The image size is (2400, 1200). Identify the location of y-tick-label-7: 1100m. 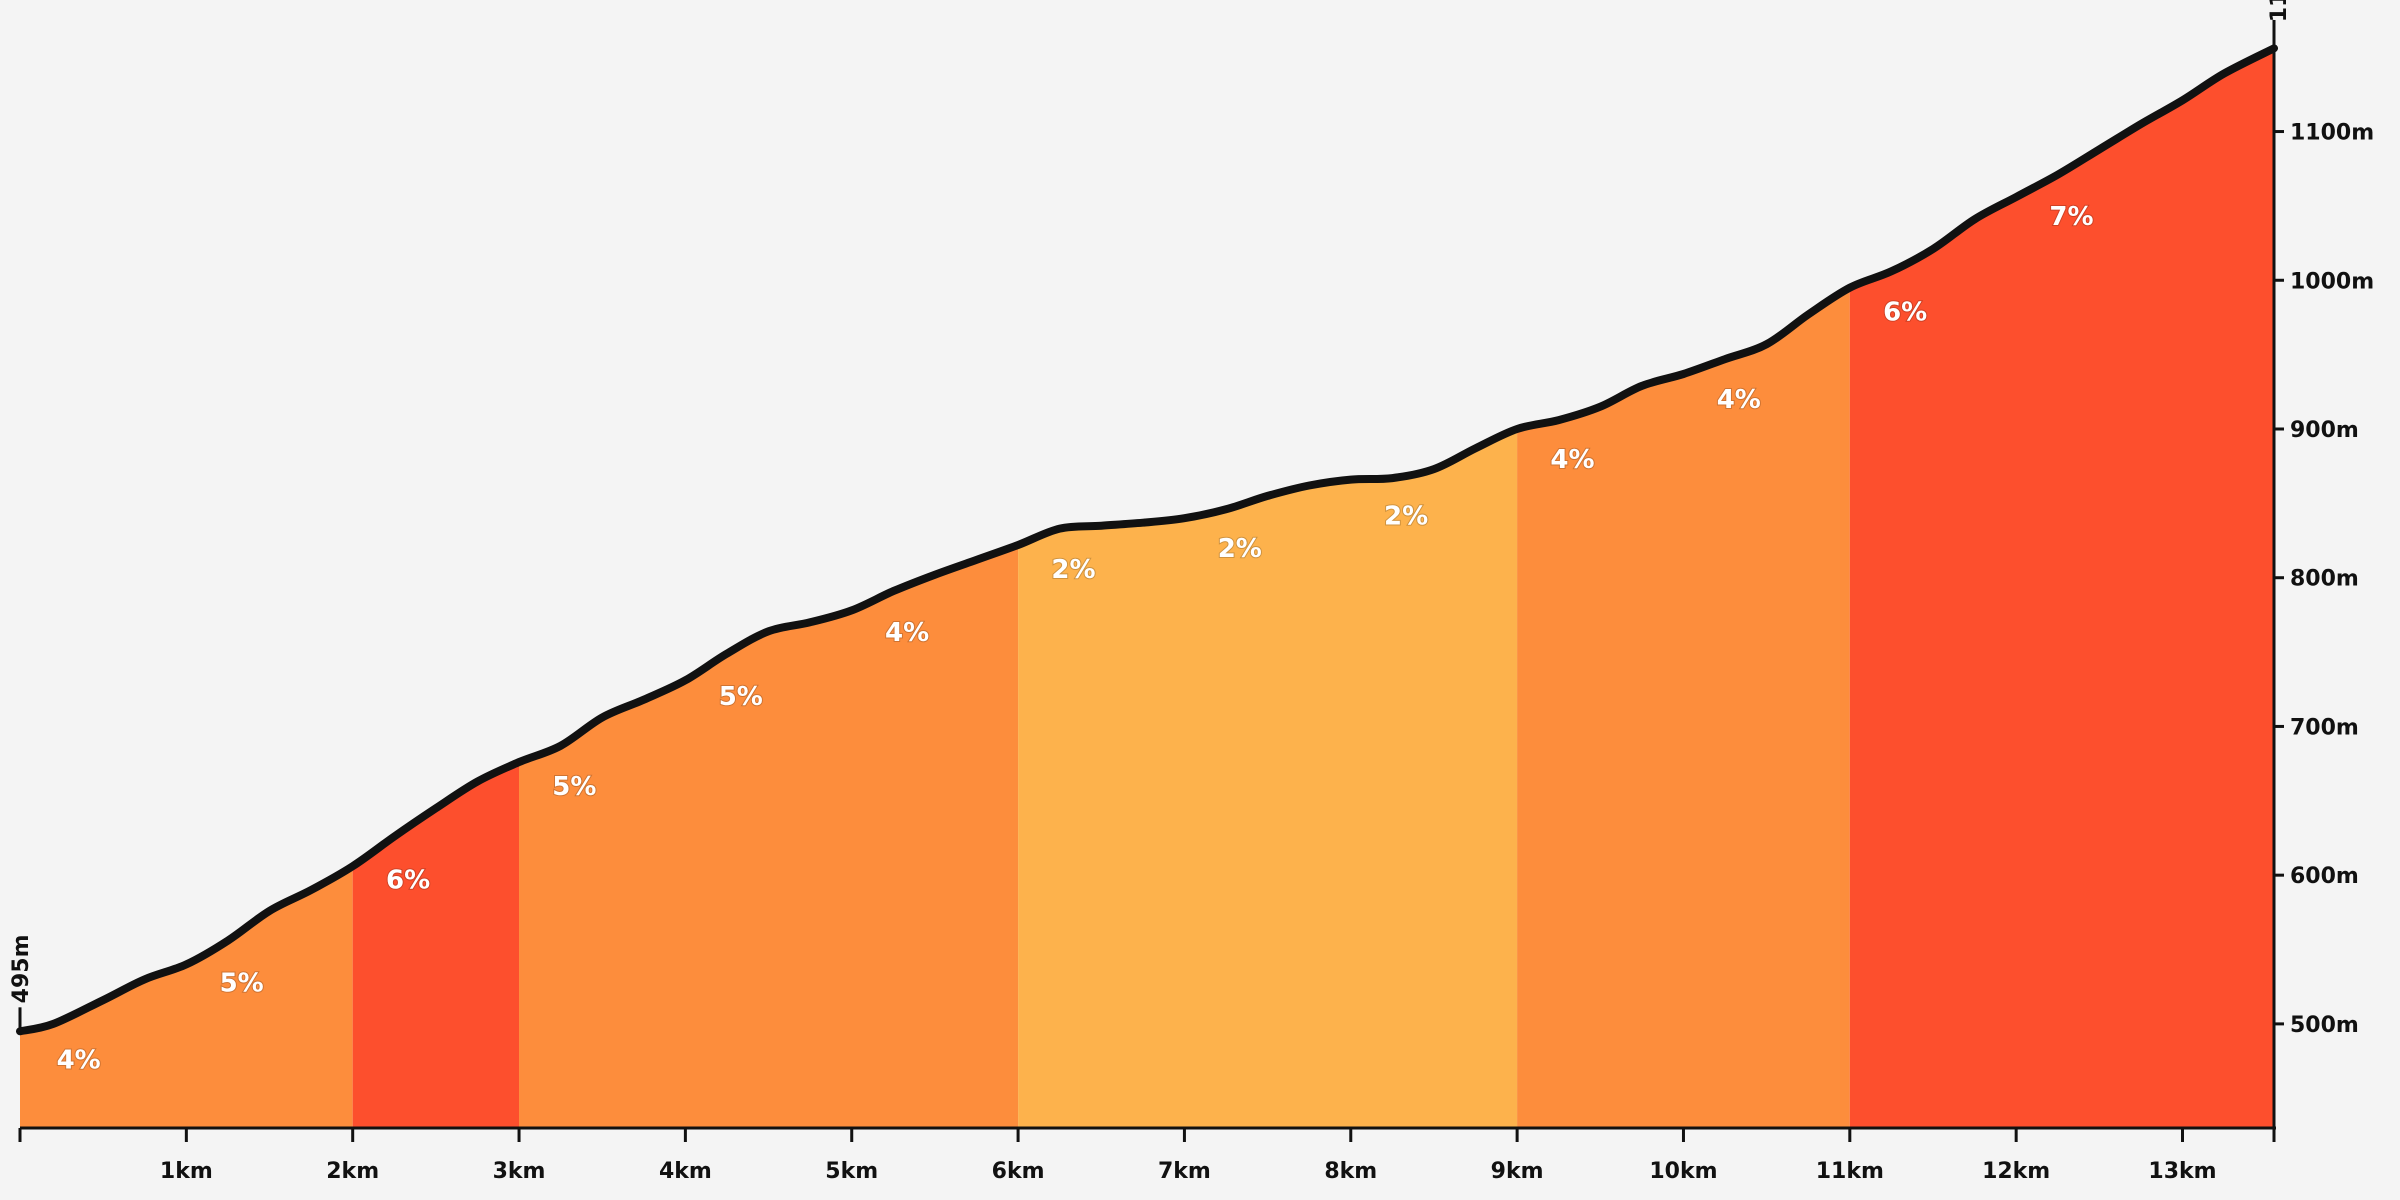
(2332, 133).